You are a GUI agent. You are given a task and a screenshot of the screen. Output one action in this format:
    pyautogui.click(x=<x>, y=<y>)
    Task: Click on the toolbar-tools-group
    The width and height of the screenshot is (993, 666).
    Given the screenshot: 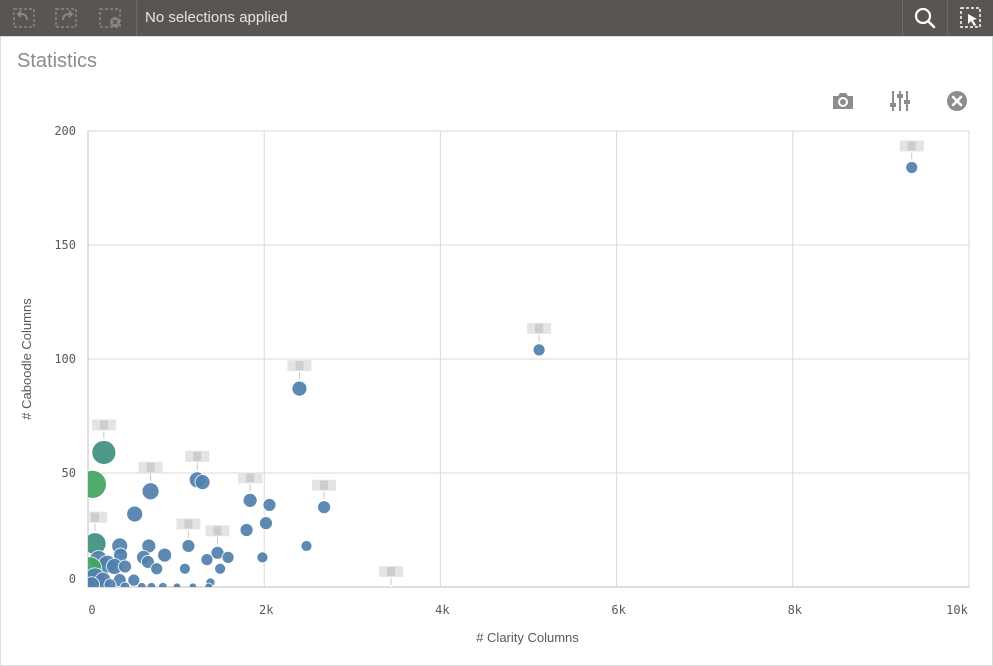 What is the action you would take?
    pyautogui.click(x=947, y=18)
    